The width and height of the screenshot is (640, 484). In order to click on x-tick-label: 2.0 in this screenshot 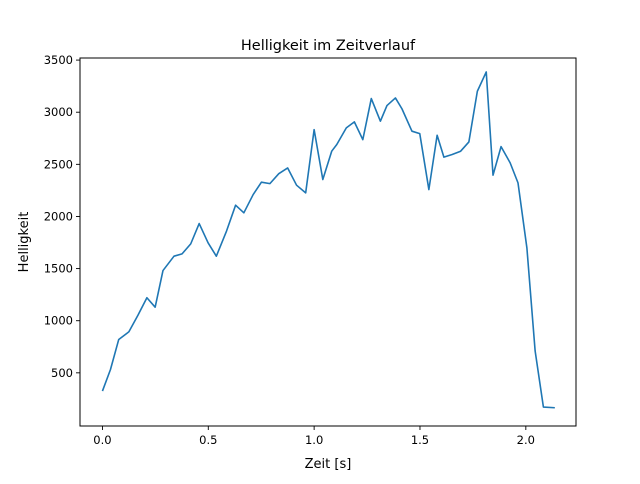, I will do `click(526, 440)`.